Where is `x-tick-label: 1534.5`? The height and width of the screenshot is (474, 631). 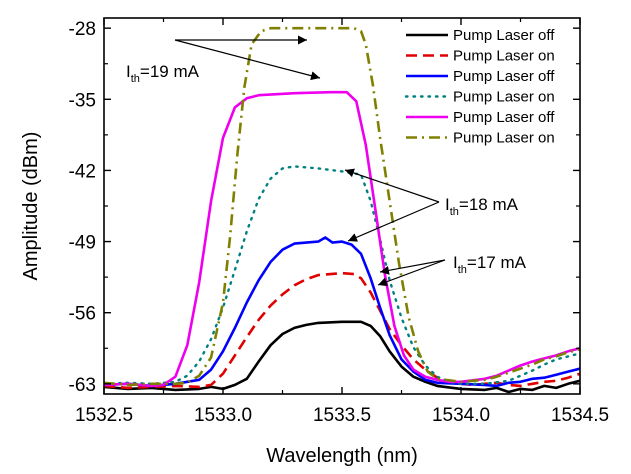 x-tick-label: 1534.5 is located at coordinates (580, 415).